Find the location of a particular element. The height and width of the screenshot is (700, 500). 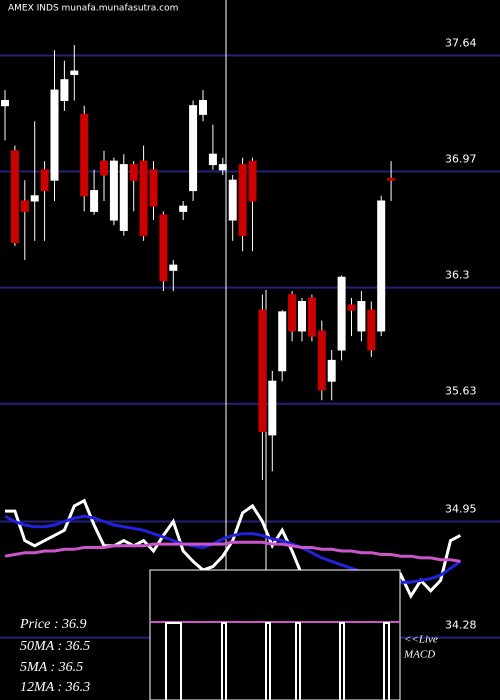

chart-title: AMEX INDS munafa.munafasutra.com is located at coordinates (93, 9).